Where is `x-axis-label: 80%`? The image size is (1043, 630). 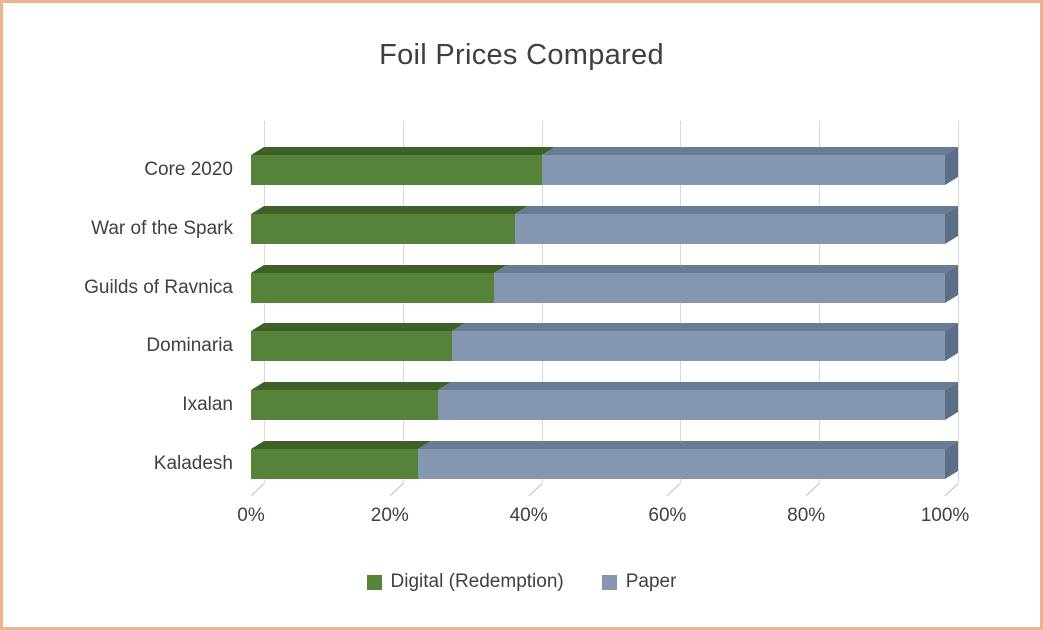
x-axis-label: 80% is located at coordinates (806, 515).